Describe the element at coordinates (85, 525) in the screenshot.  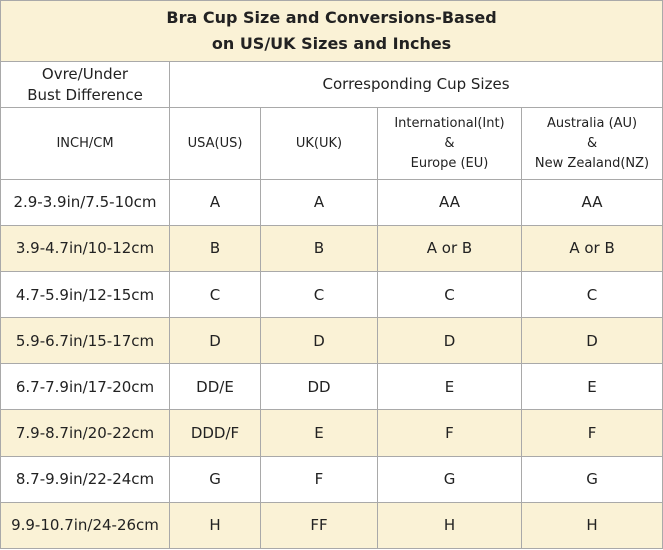
I see `inch-cm-cell: 9.9-10.7in/24-26cm` at that location.